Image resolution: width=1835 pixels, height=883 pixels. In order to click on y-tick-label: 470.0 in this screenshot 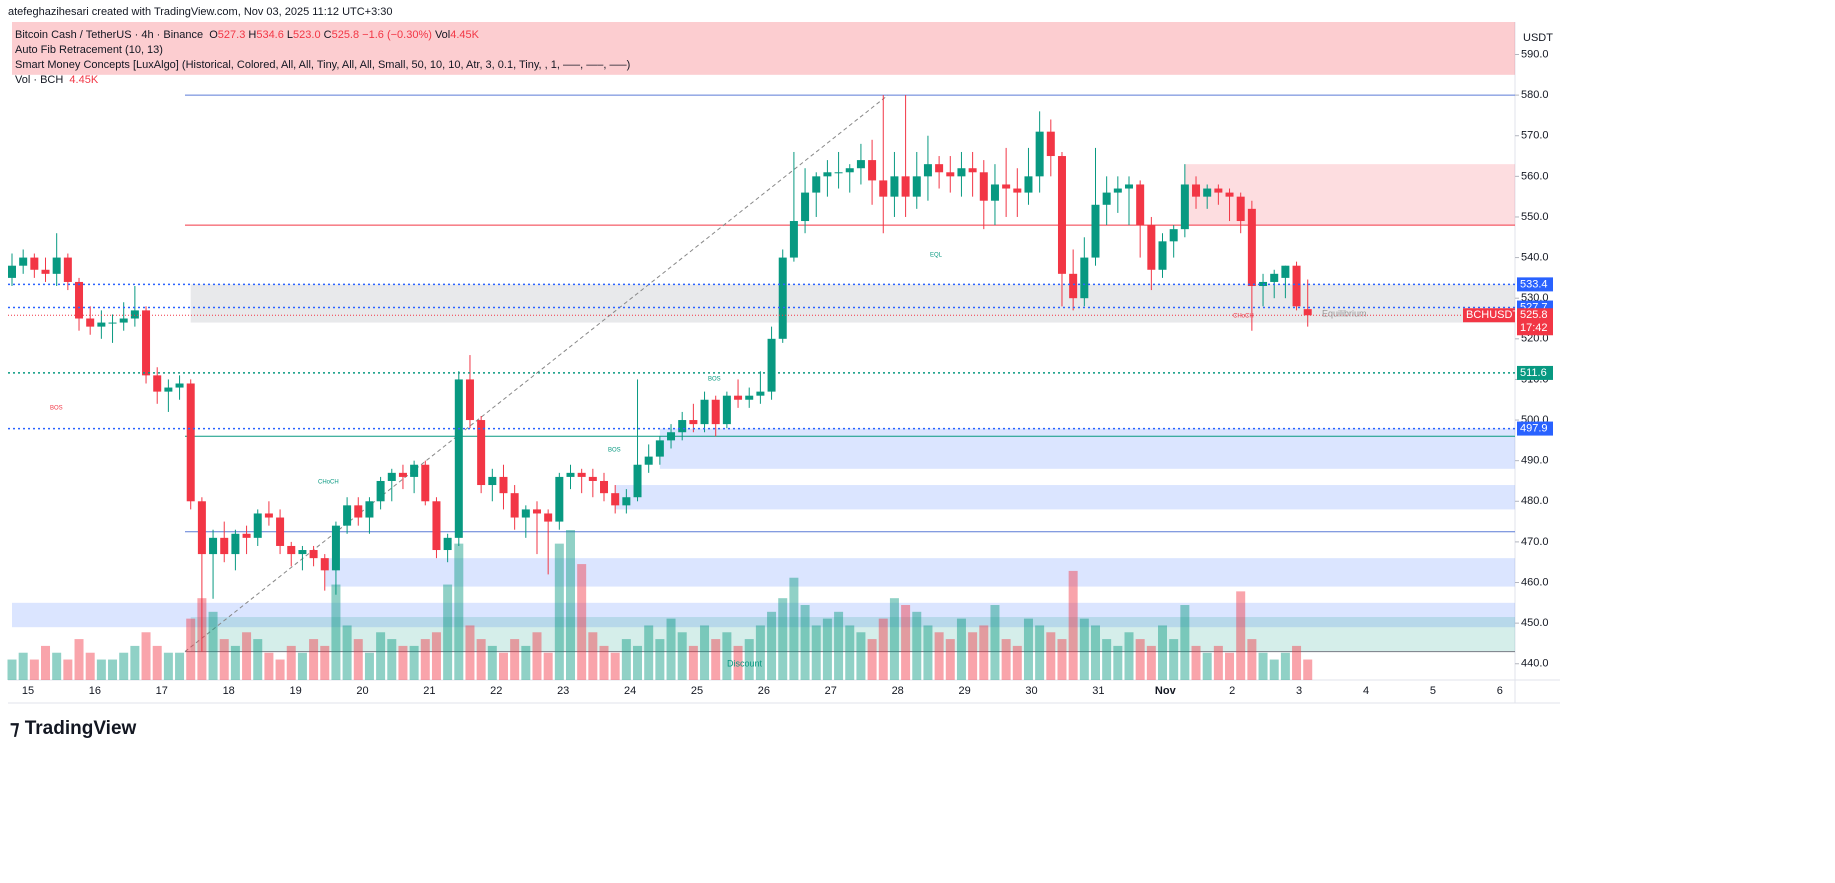, I will do `click(1535, 542)`.